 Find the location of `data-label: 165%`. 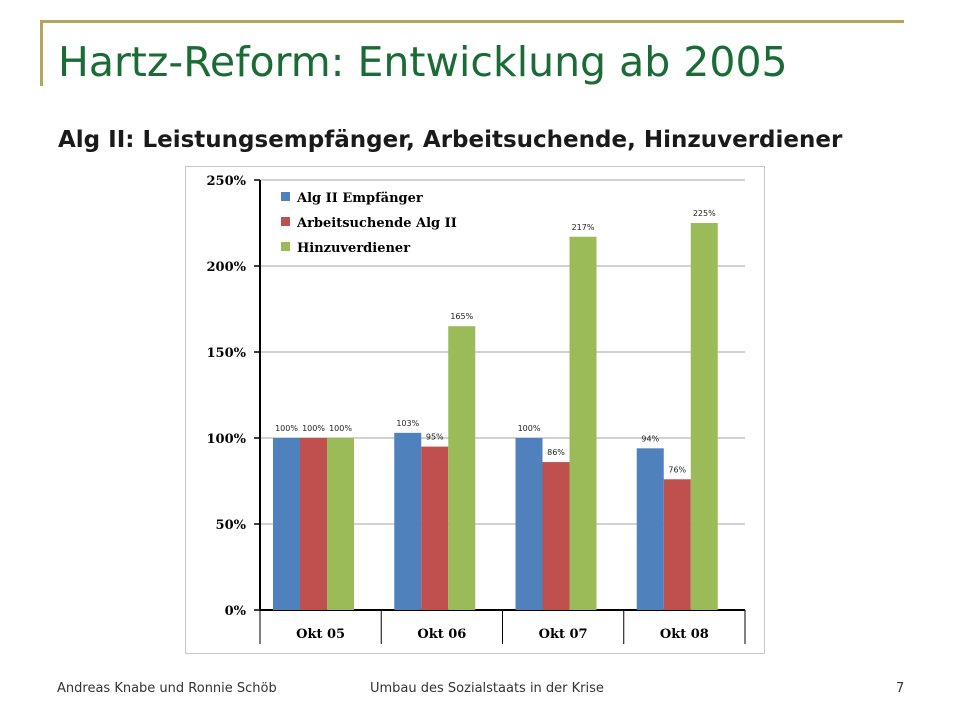

data-label: 165% is located at coordinates (461, 316).